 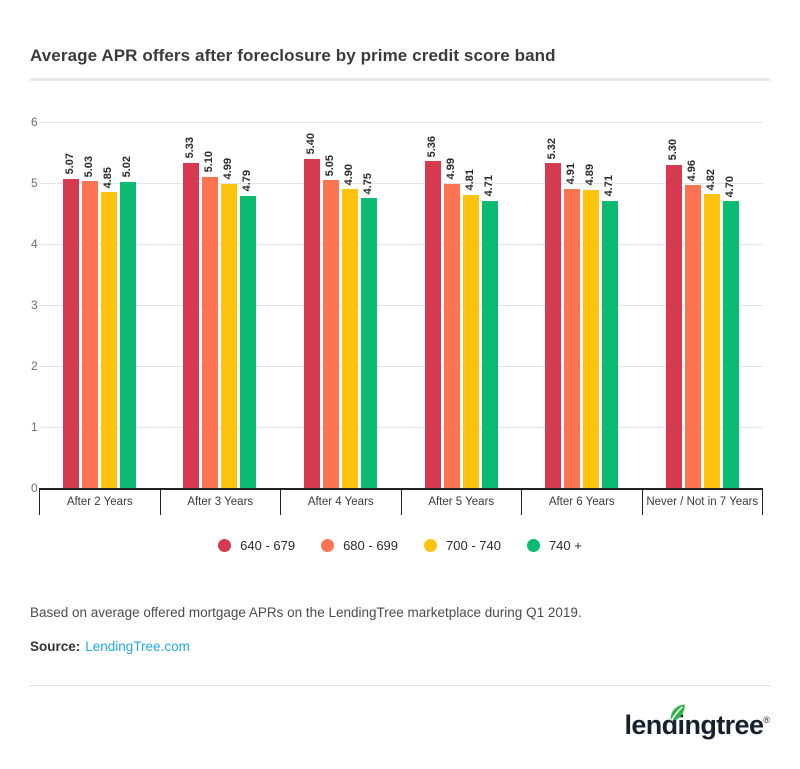 What do you see at coordinates (34, 488) in the screenshot?
I see `y-axis-tick-label: 0` at bounding box center [34, 488].